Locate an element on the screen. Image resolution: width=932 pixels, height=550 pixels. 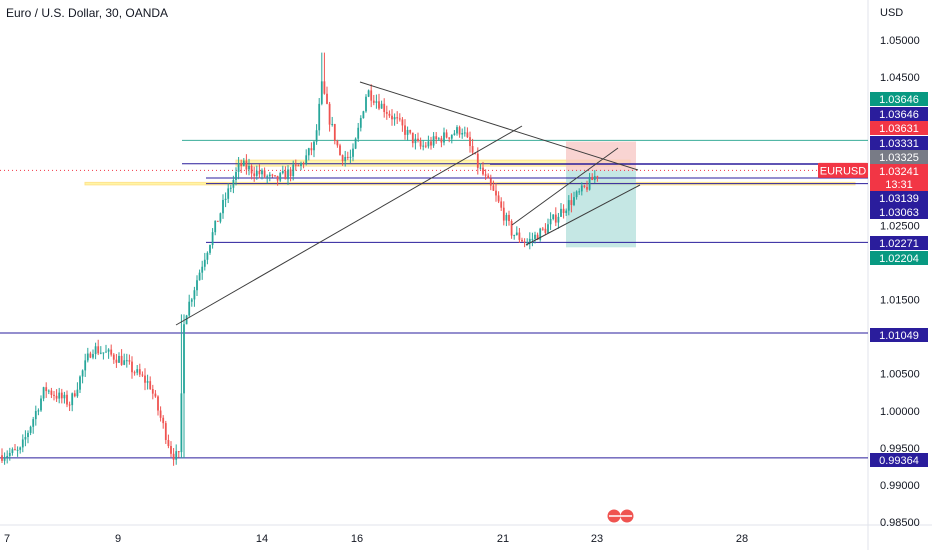
channel-upper is located at coordinates (565, 186).